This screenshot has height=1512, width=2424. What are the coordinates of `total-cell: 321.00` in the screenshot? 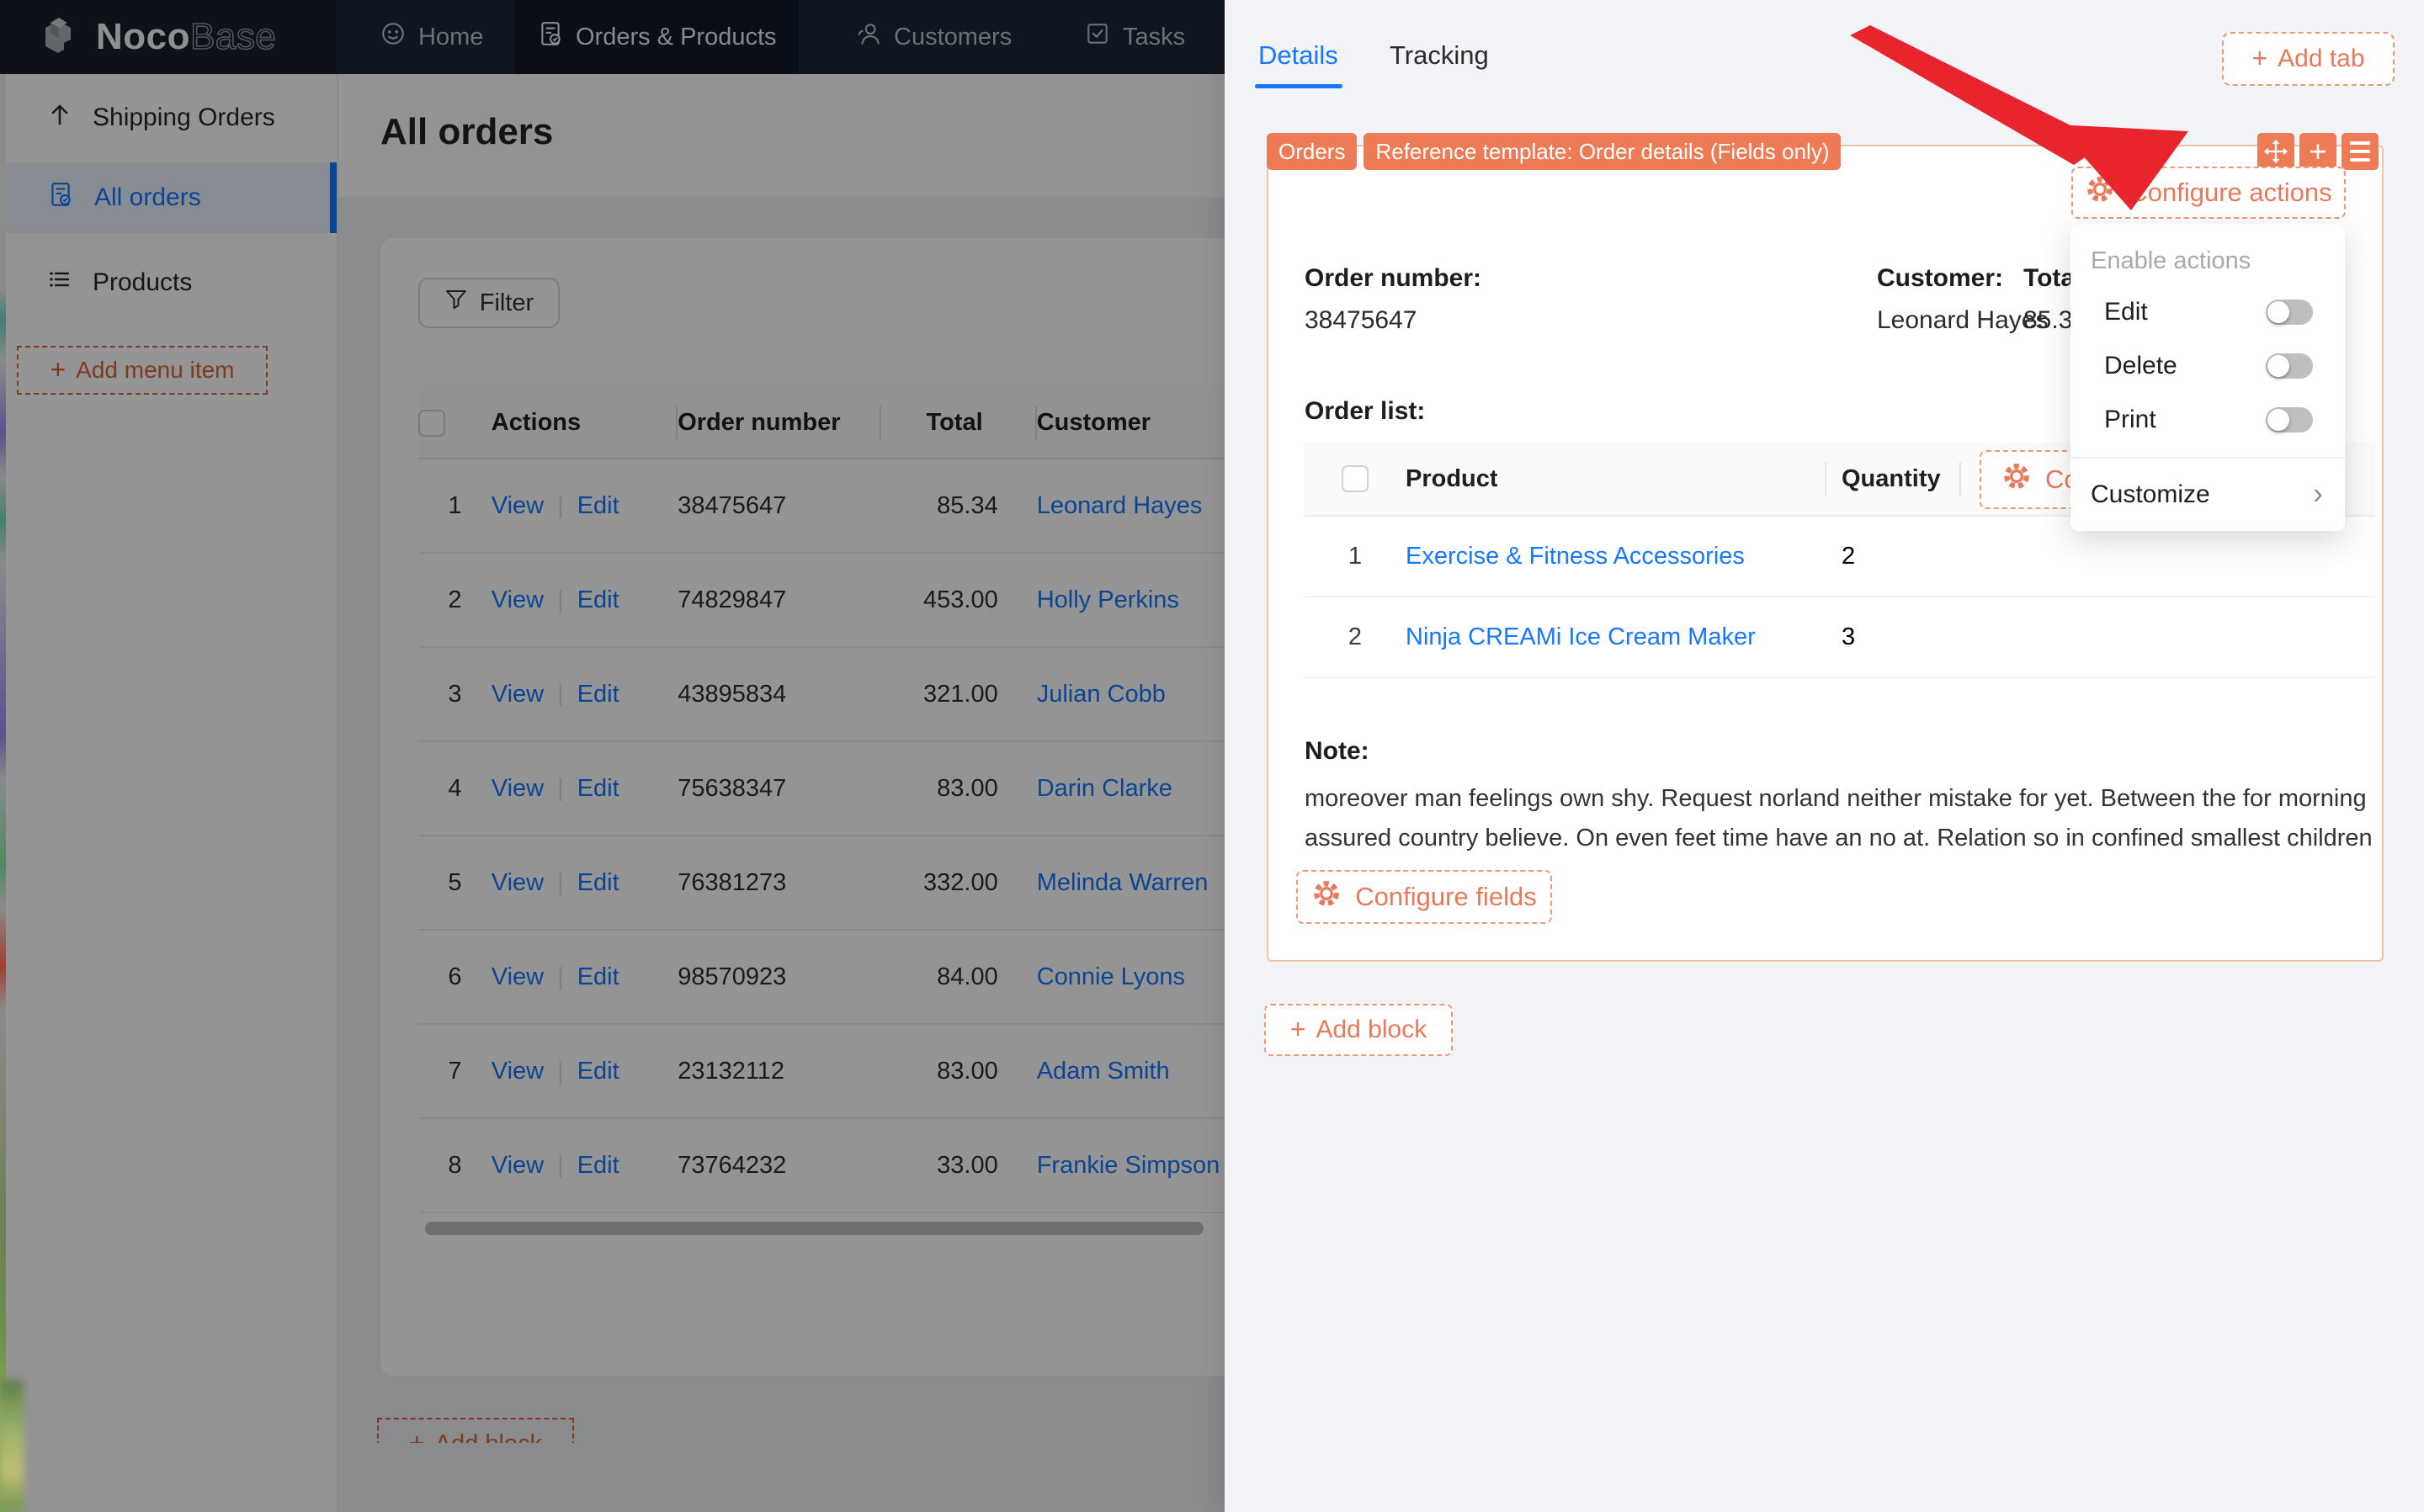 It's located at (960, 694).